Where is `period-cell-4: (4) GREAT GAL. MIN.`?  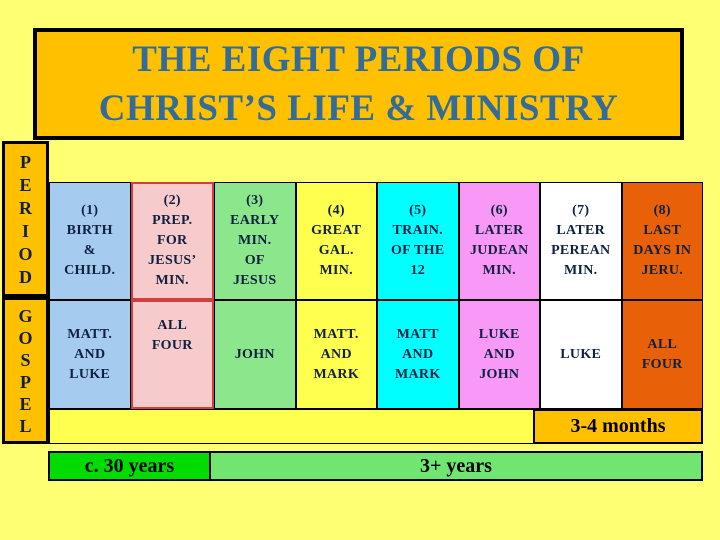
period-cell-4: (4) GREAT GAL. MIN. is located at coordinates (336, 241).